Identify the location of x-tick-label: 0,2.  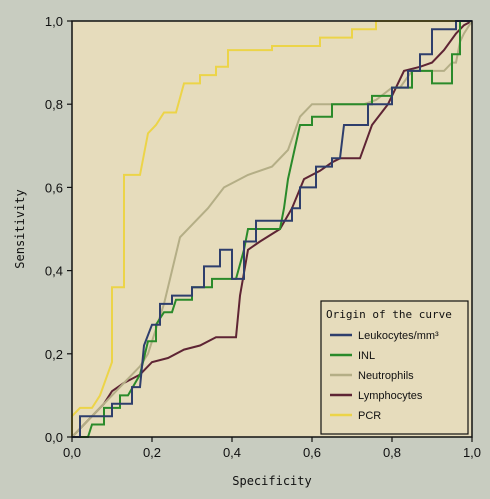
(152, 452).